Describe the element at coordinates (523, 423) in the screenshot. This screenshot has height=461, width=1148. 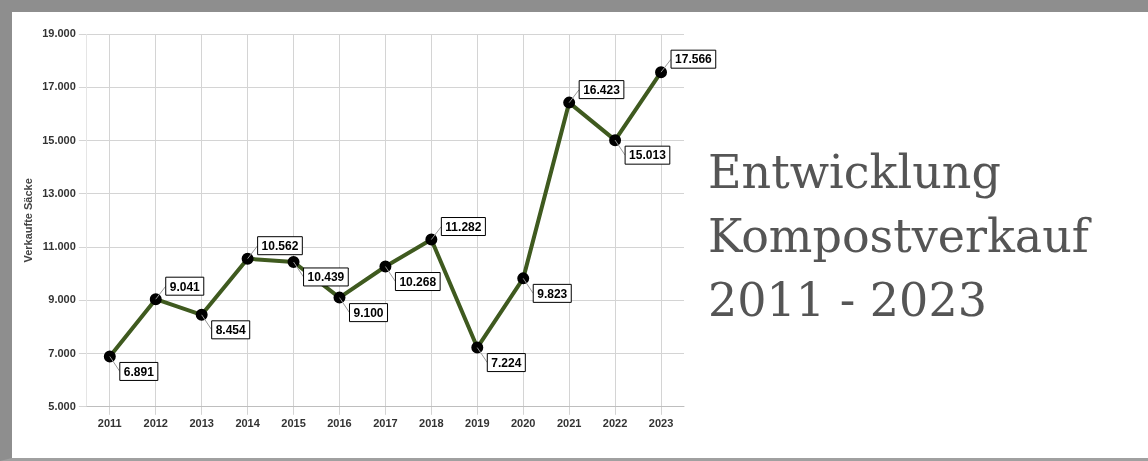
I see `x-tick-label: 2020` at that location.